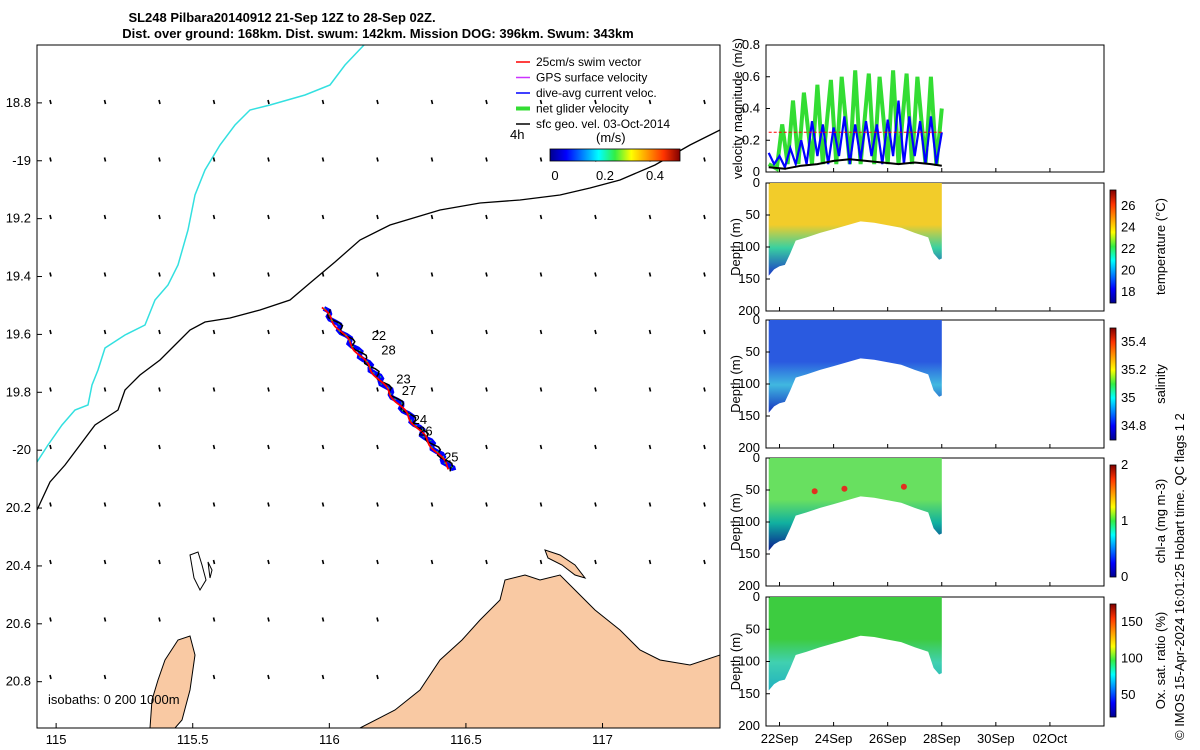 This screenshot has width=1200, height=750. I want to click on time-tick-label: 24Sep, so click(834, 738).